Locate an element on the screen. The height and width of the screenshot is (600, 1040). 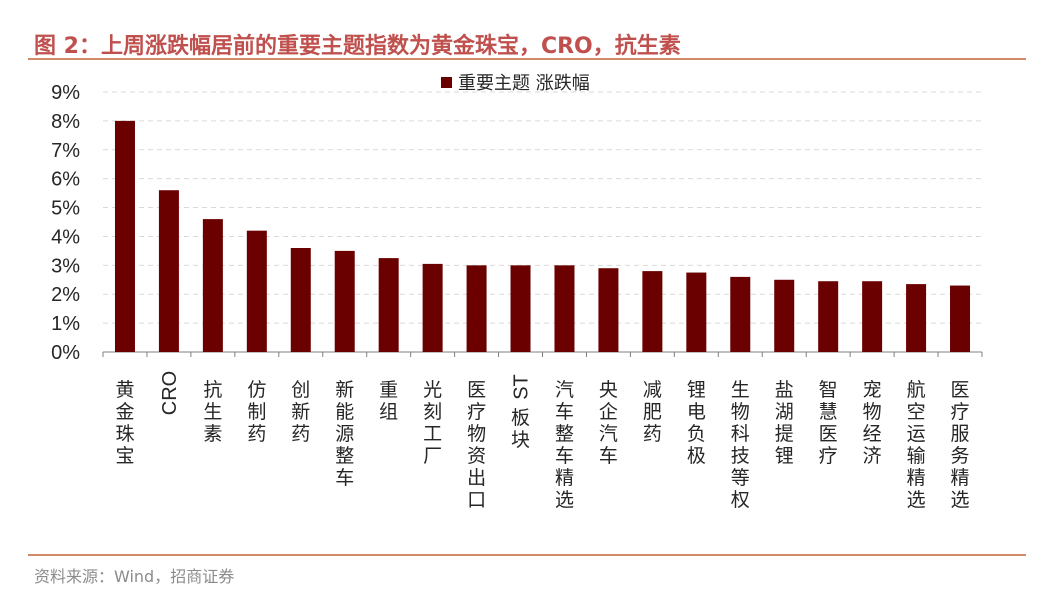
x-tick-label: 医疗物资出口 is located at coordinates (476, 445).